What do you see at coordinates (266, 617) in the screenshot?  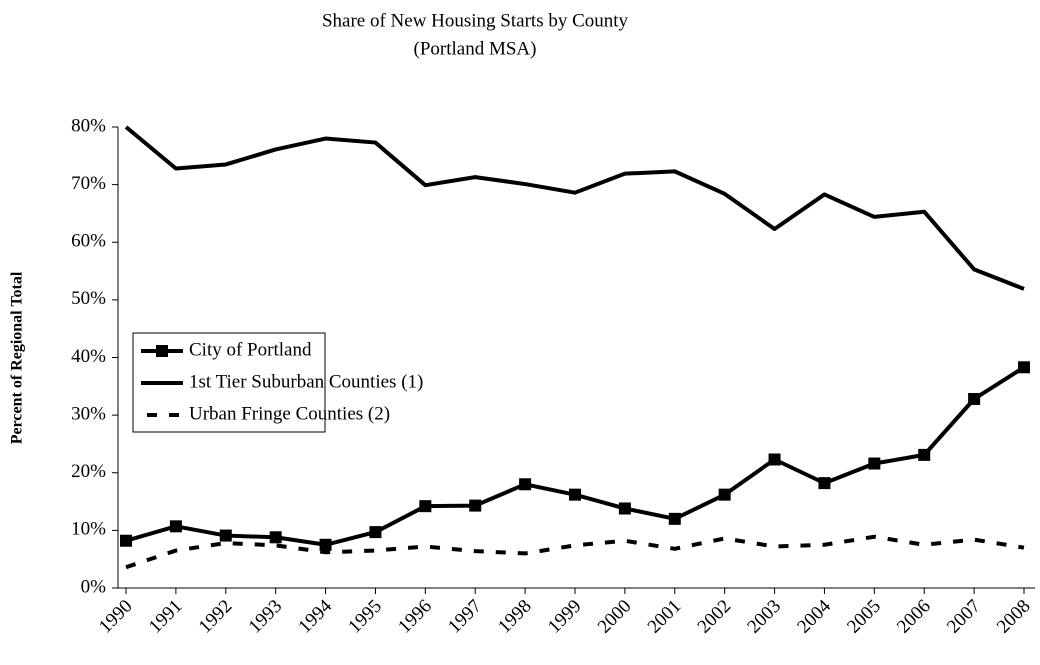 I see `x-tick-label: 1993` at bounding box center [266, 617].